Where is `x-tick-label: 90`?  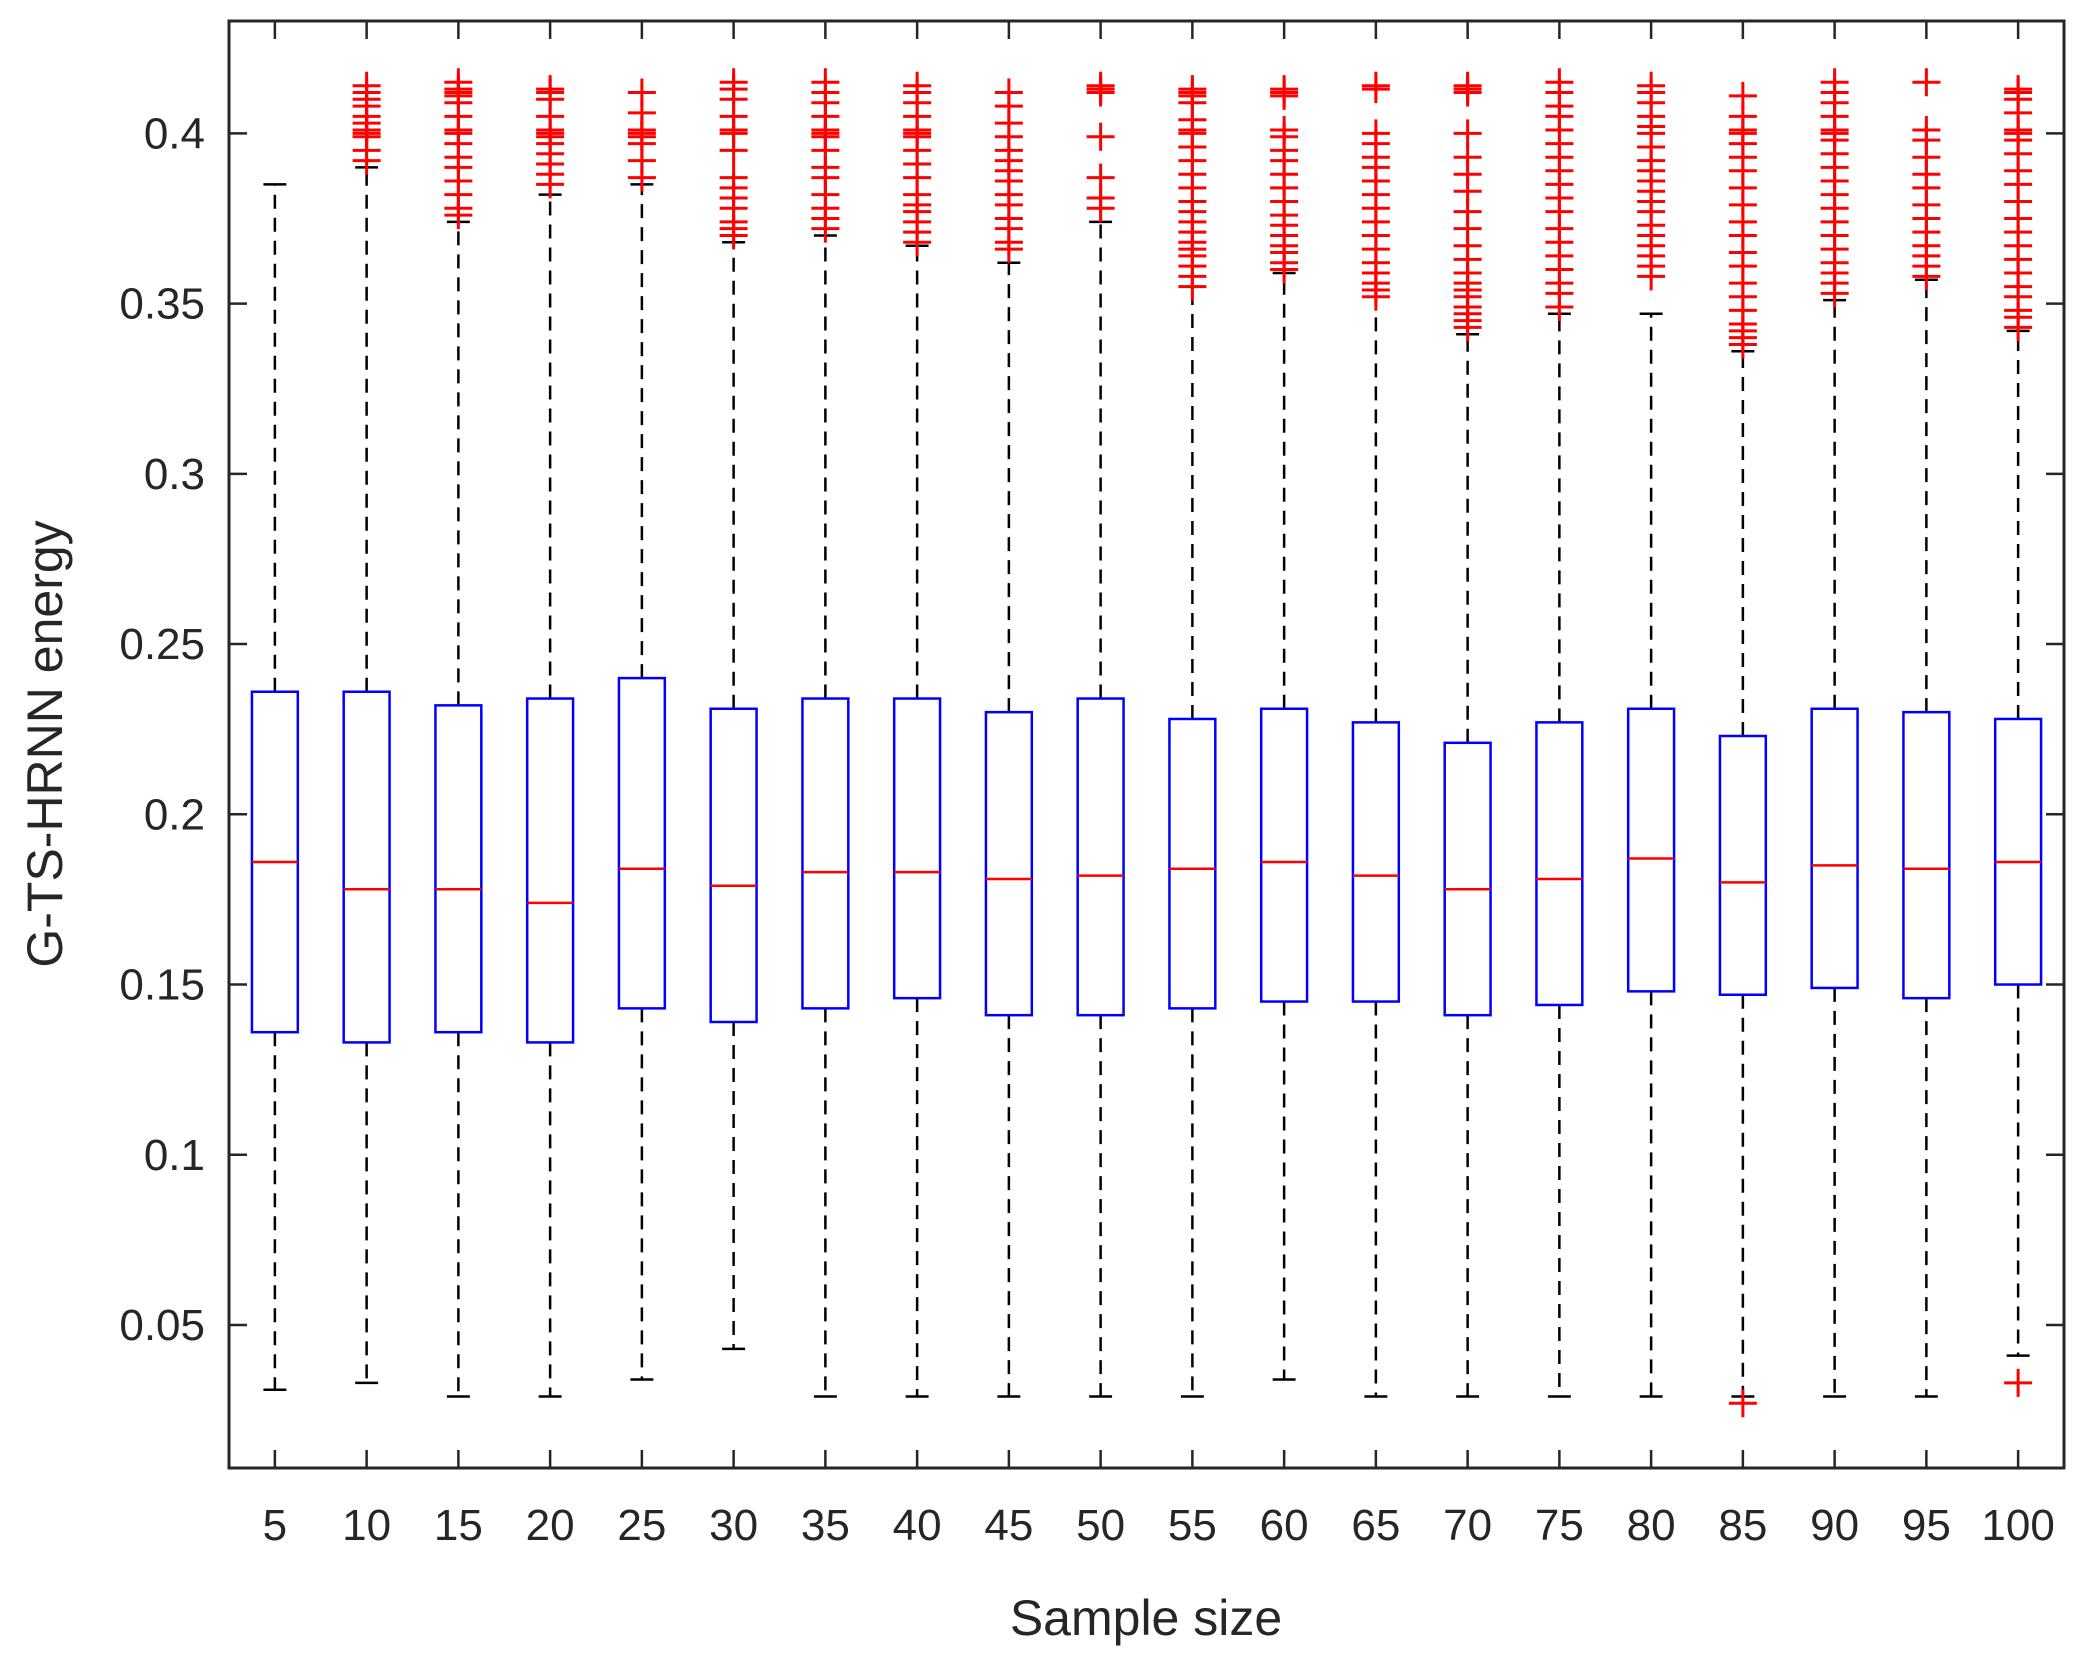
x-tick-label: 90 is located at coordinates (1834, 1525).